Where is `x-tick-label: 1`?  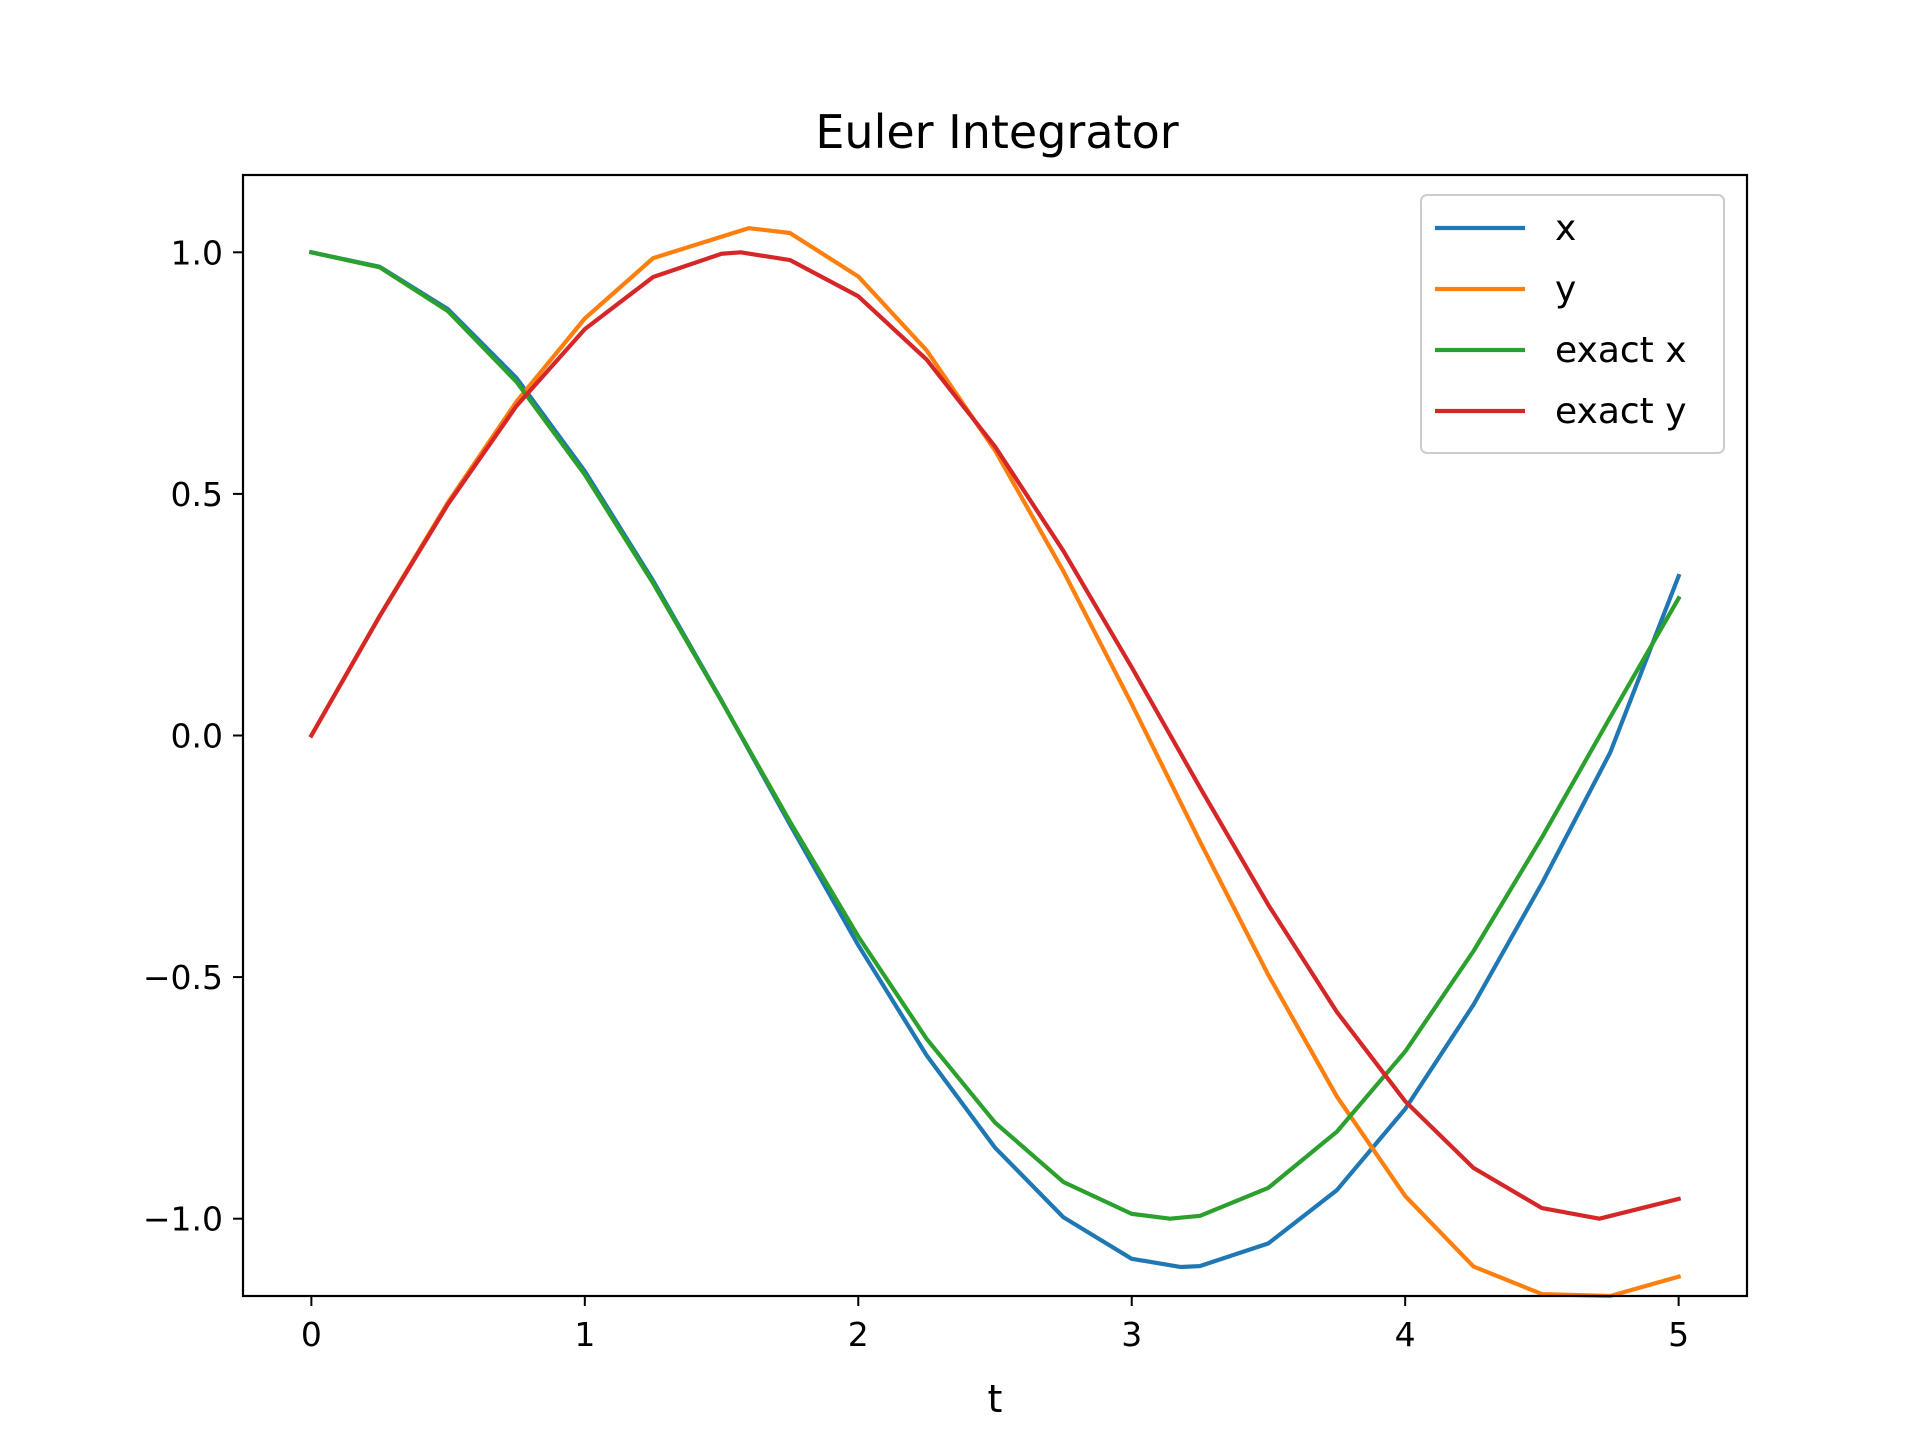 x-tick-label: 1 is located at coordinates (584, 1334).